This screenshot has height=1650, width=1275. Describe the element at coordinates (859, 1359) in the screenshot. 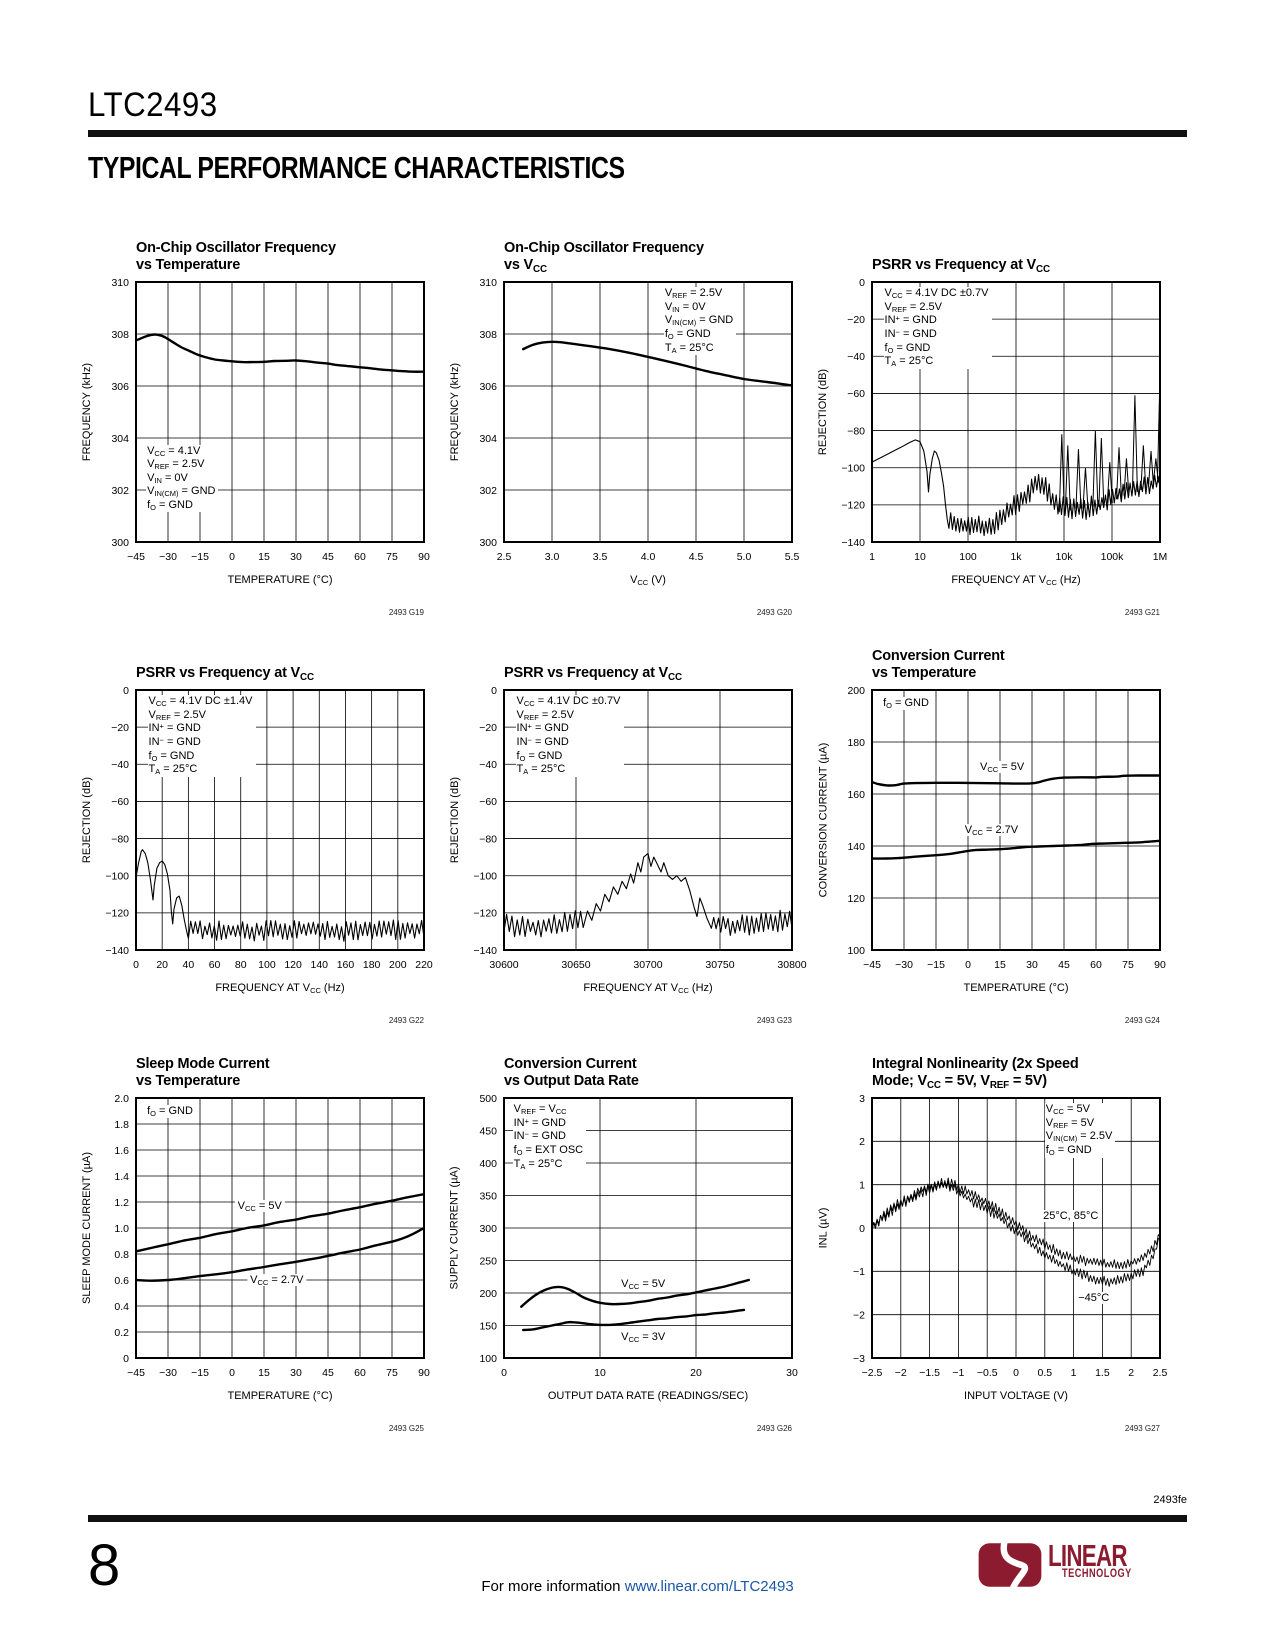

I see `svg-text: −3` at that location.